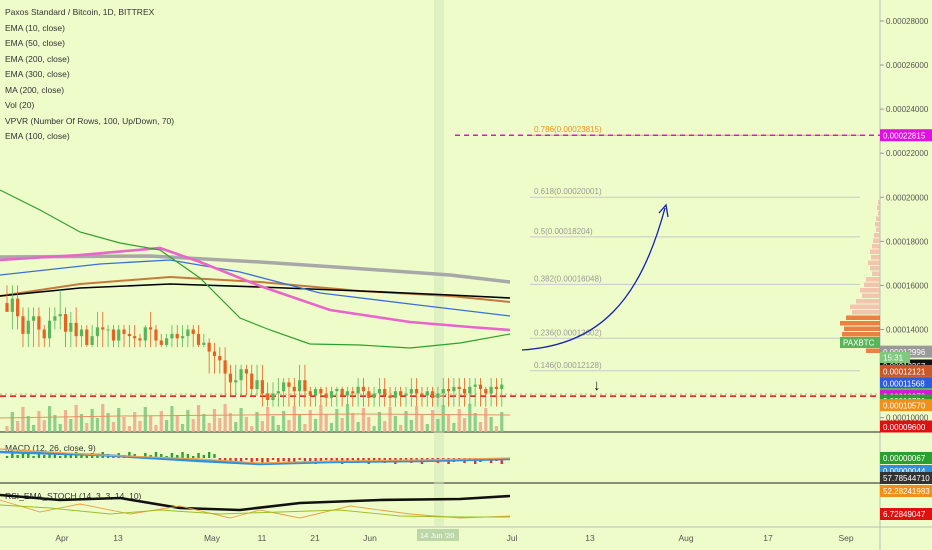 Image resolution: width=932 pixels, height=550 pixels. What do you see at coordinates (255, 289) in the screenshot?
I see `ema50-line` at bounding box center [255, 289].